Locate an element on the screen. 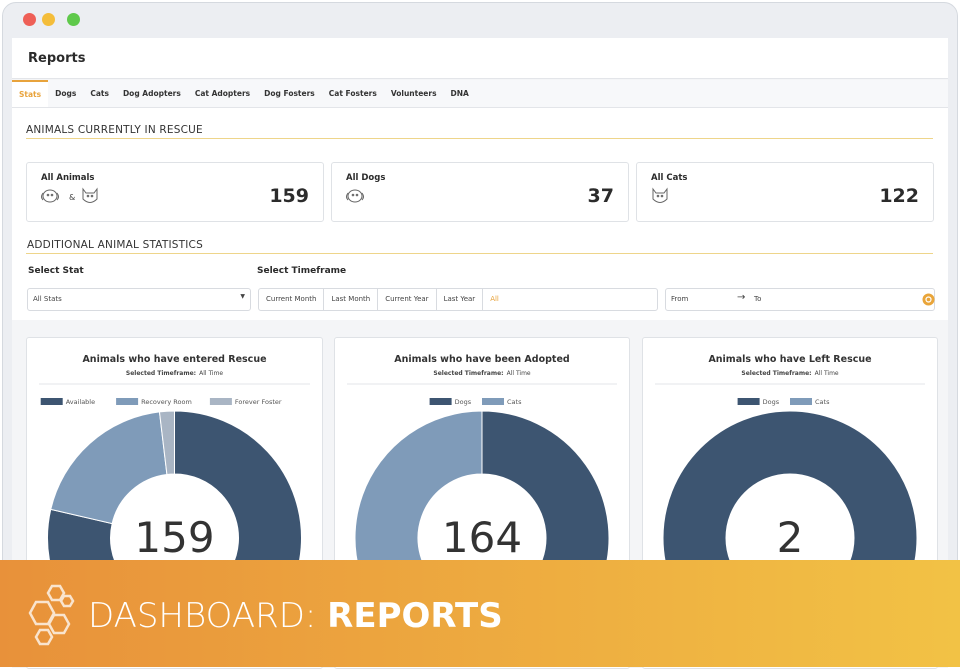 The image size is (960, 669). card-icons: & is located at coordinates (69, 195).